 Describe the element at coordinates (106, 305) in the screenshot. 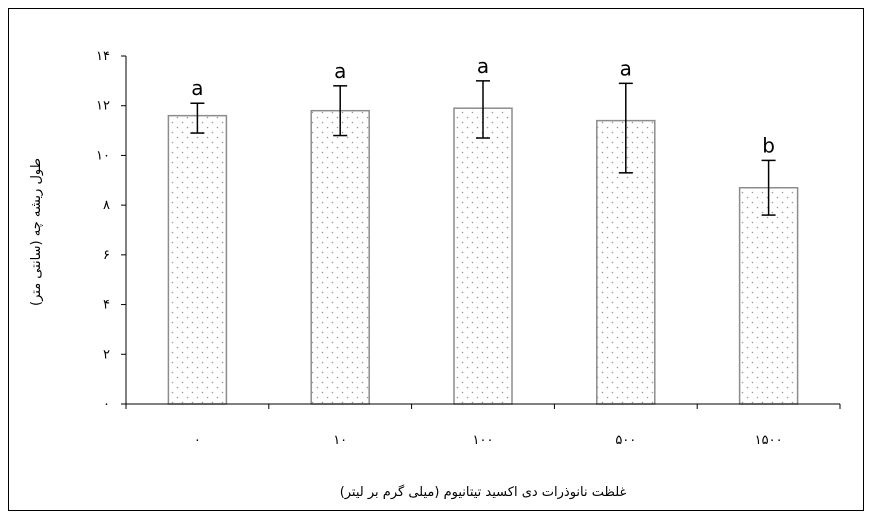

I see `y-tick-label: ۴` at that location.